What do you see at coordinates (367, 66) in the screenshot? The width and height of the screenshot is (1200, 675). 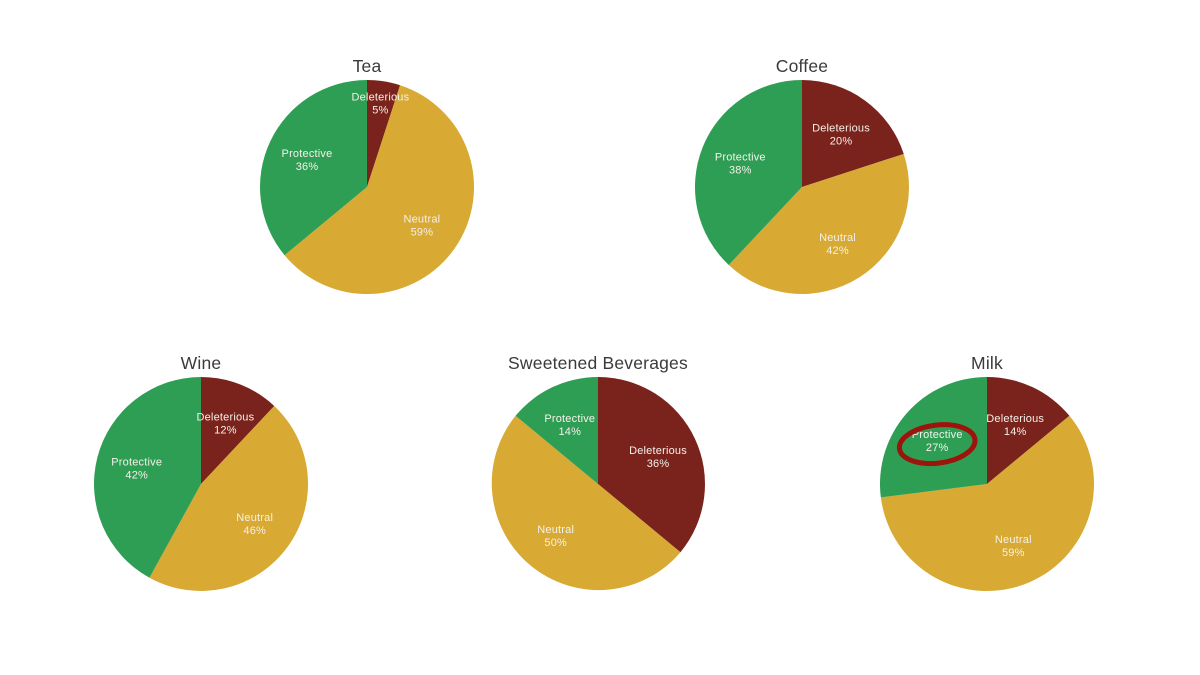 I see `chart-title-tea: Tea` at bounding box center [367, 66].